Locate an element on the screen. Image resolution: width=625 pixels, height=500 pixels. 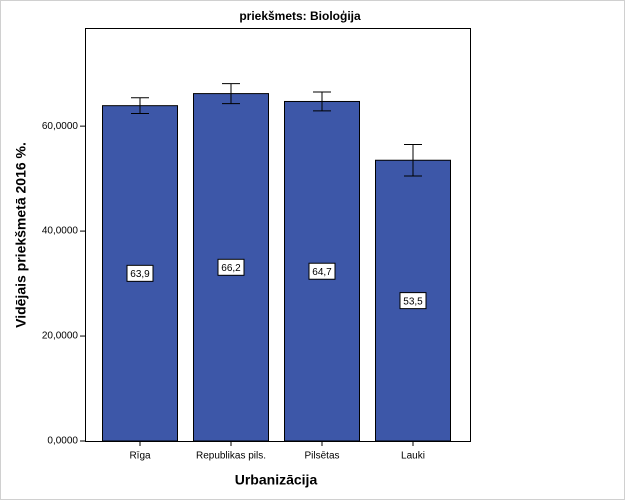
y-tick-label: 0,0000 is located at coordinates (62, 441).